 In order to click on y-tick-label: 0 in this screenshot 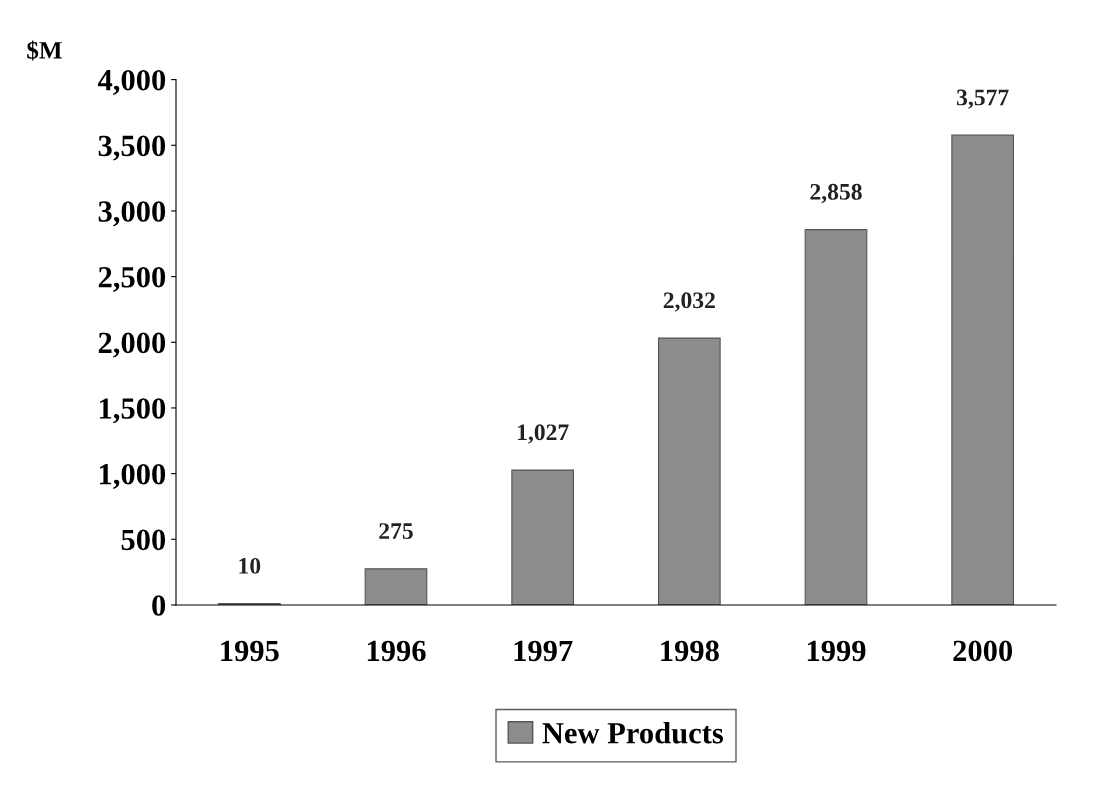, I will do `click(159, 605)`.